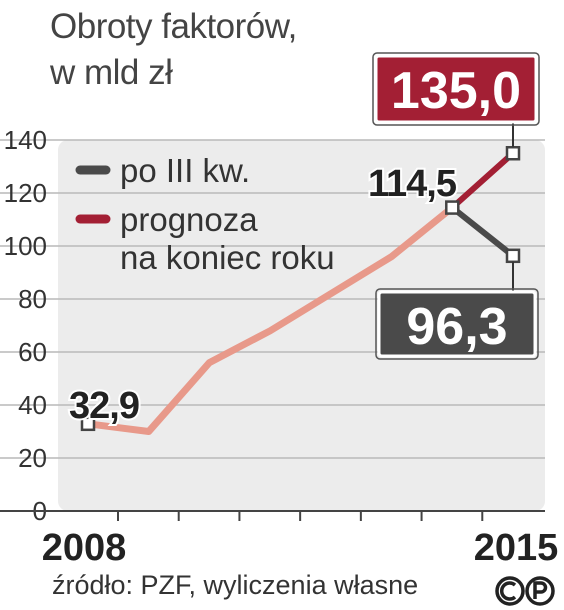 This screenshot has height=610, width=564. I want to click on forecast-point-marker, so click(513, 153).